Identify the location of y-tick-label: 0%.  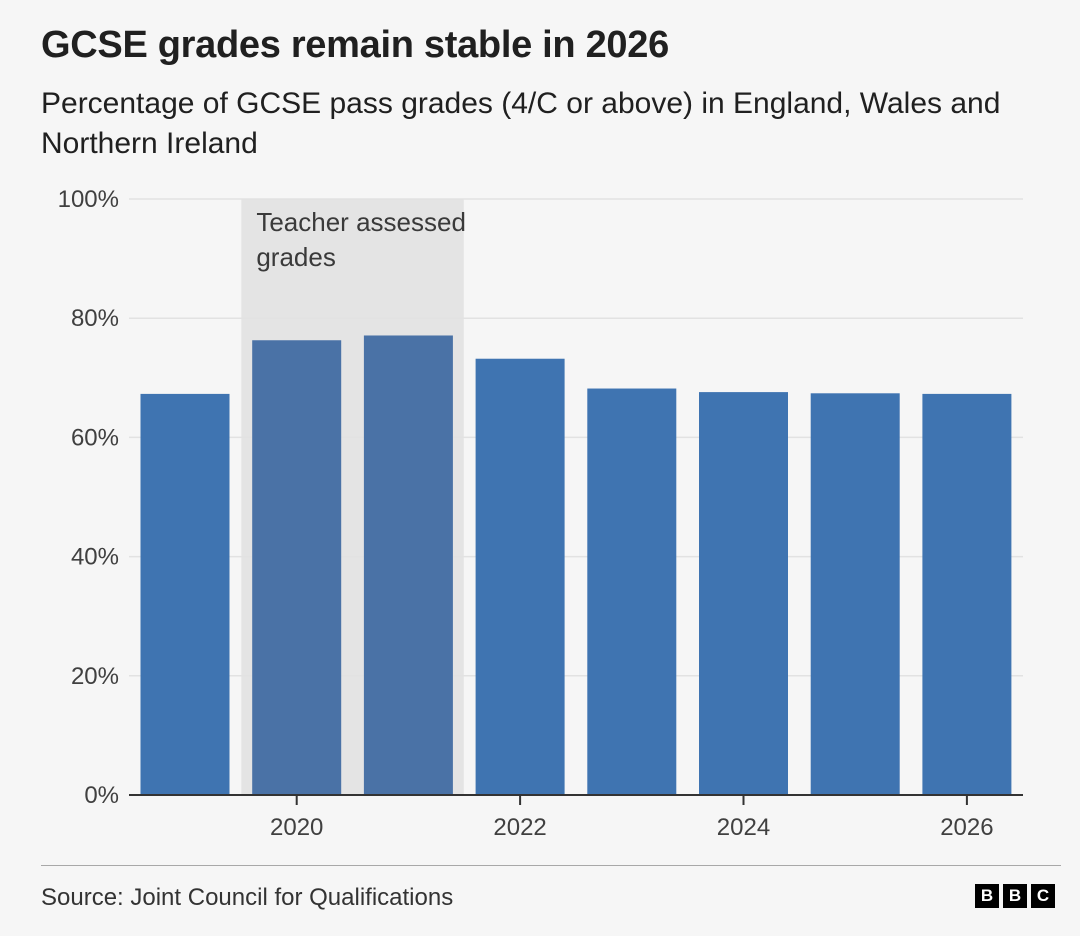
(101, 795).